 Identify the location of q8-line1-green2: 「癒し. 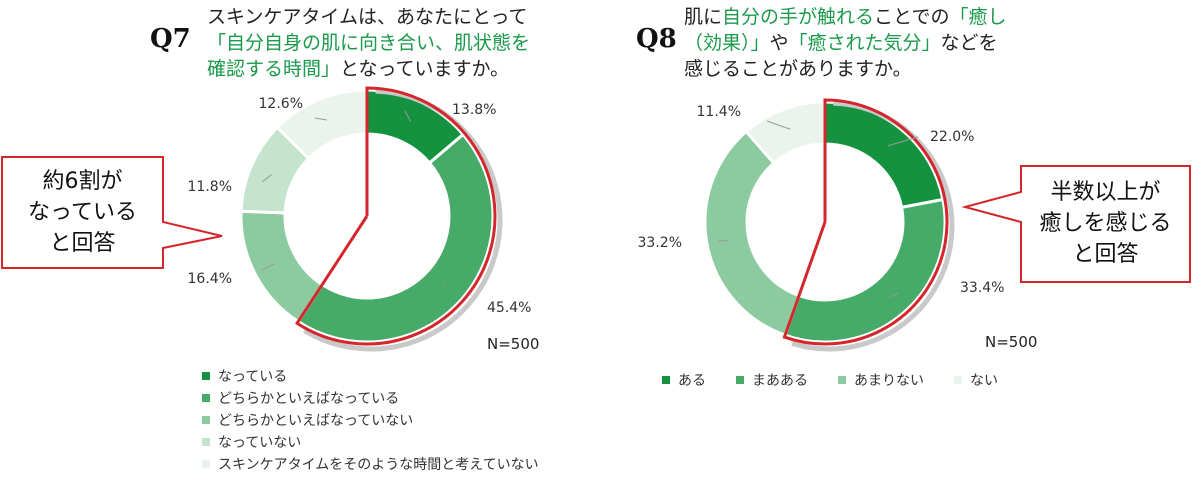
(978, 17).